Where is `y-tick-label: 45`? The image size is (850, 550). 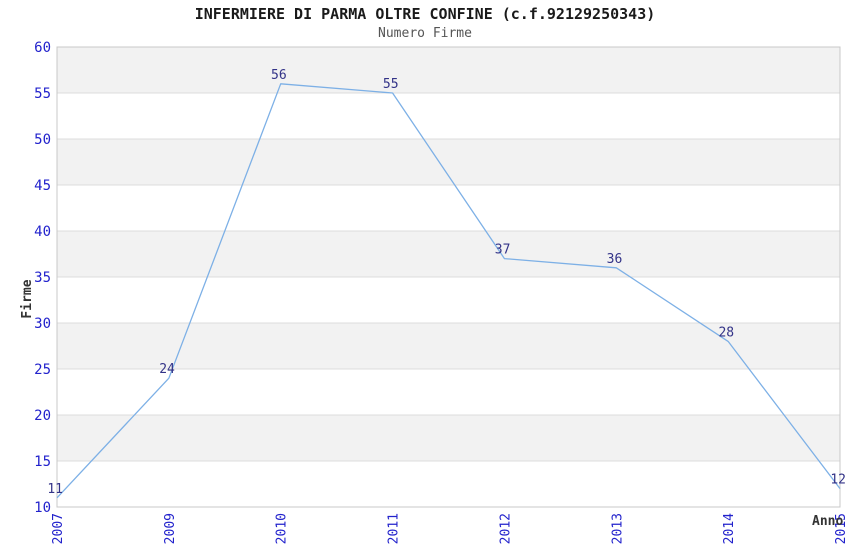 y-tick-label: 45 is located at coordinates (42, 186).